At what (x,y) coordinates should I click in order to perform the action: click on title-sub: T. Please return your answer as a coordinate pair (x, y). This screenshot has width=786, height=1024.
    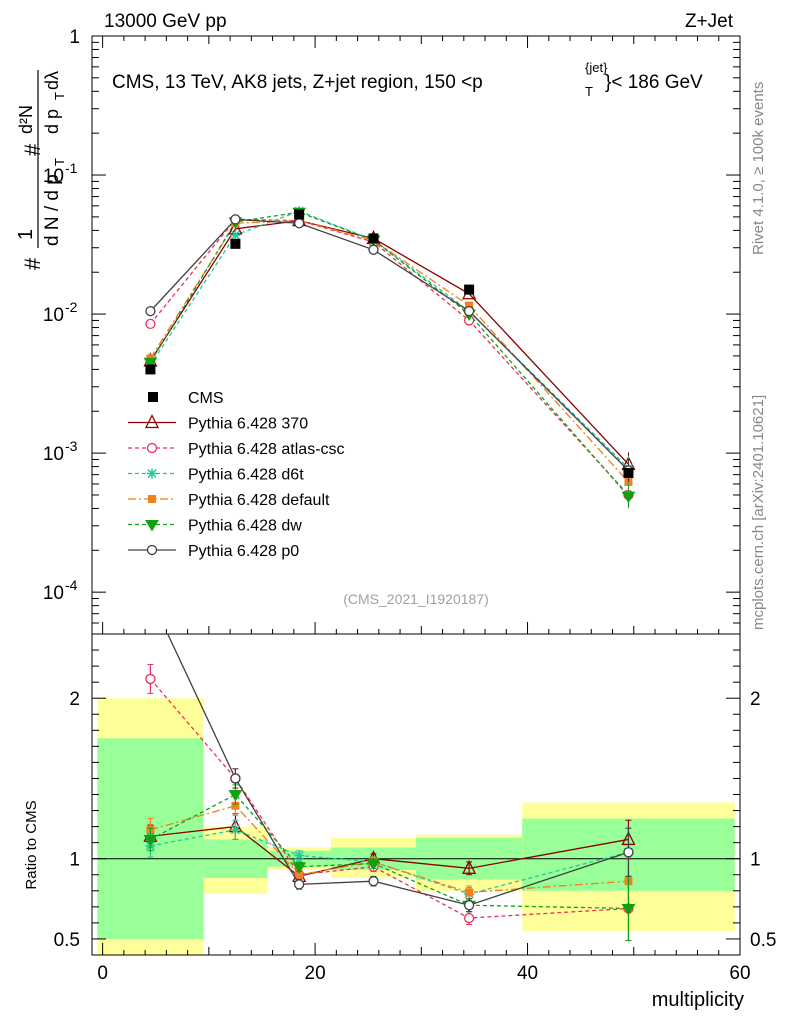
    Looking at the image, I should click on (589, 91).